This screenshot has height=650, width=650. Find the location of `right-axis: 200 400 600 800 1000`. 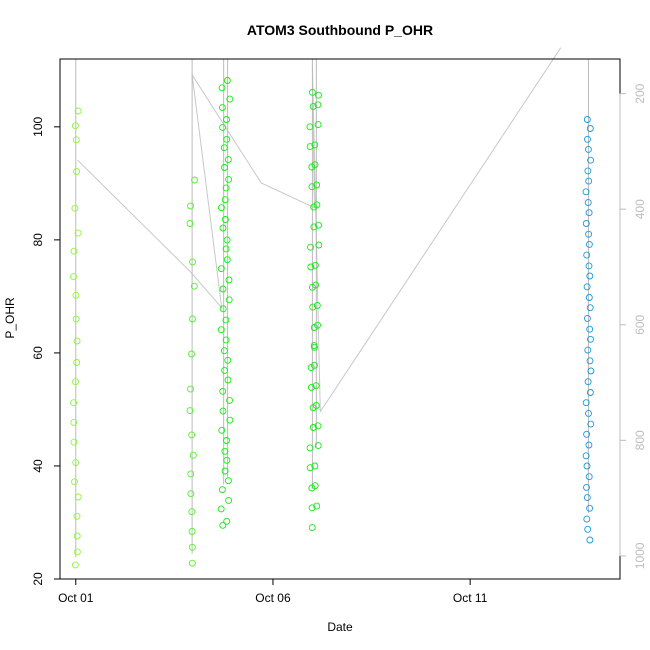

right-axis: 200 400 600 800 1000 is located at coordinates (633, 326).